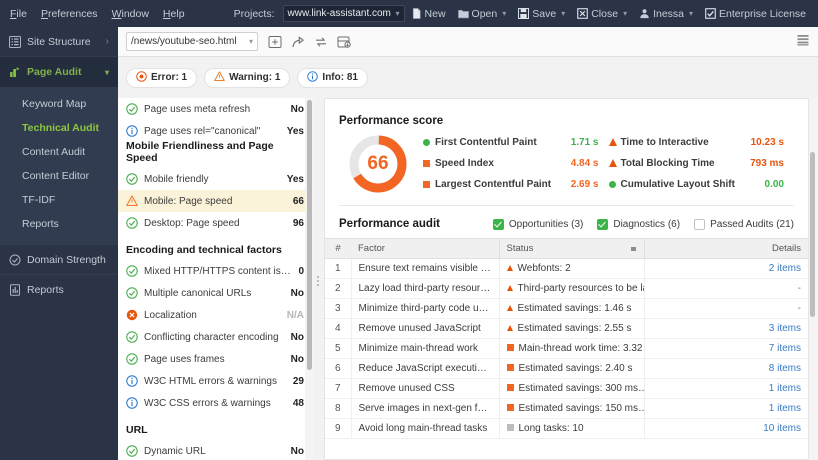 The height and width of the screenshot is (460, 818). Describe the element at coordinates (584, 184) in the screenshot. I see `metric-value: 2.69 s` at that location.